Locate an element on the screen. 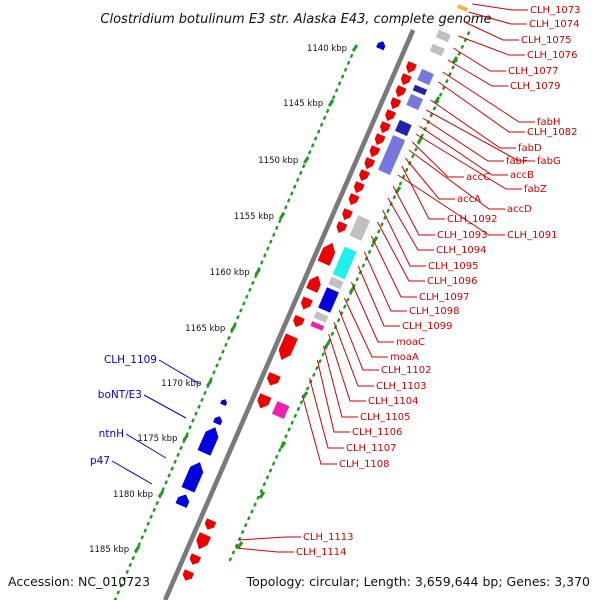 The width and height of the screenshot is (600, 600). gene-label: moaA is located at coordinates (404, 357).